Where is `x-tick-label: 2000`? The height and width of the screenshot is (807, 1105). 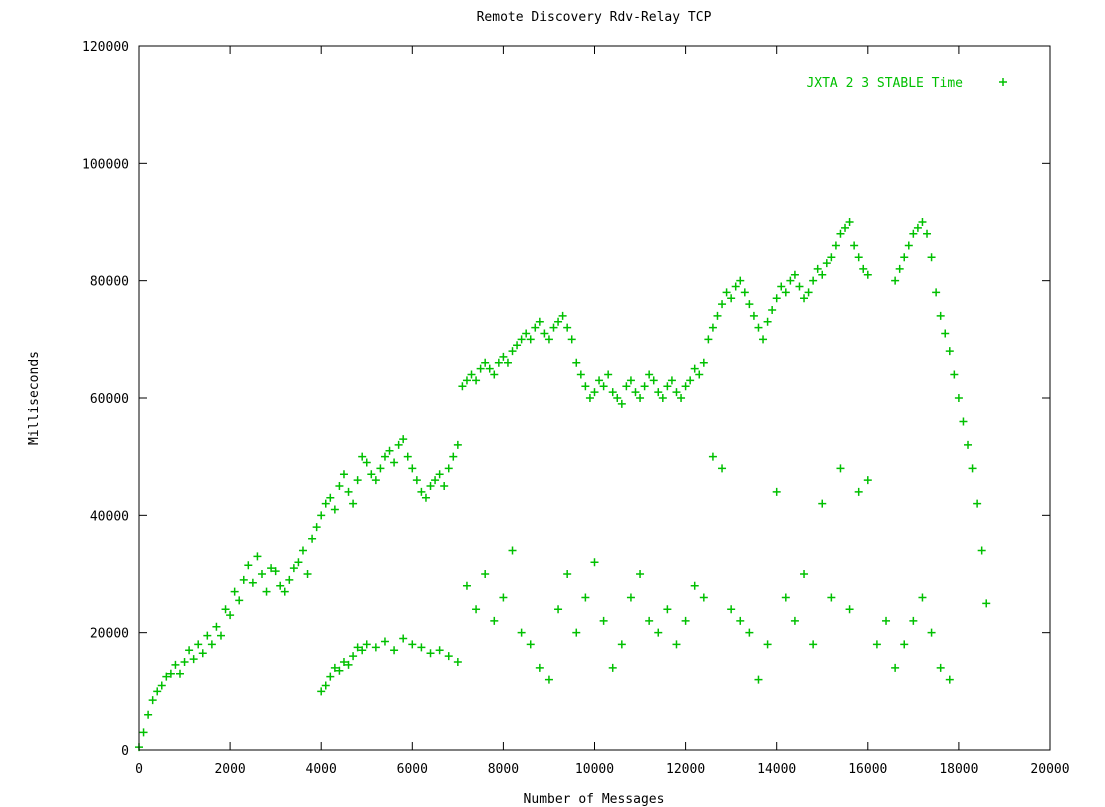
x-tick-label: 2000 is located at coordinates (229, 769).